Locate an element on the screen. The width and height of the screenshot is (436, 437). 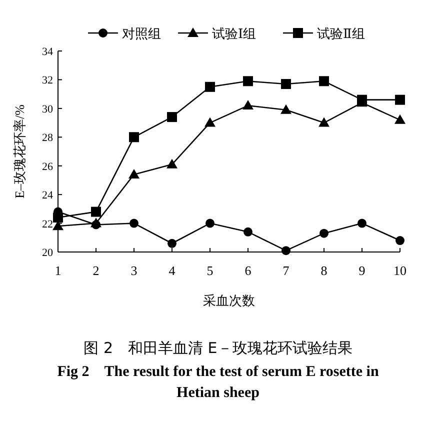
y-tick-label: 30 is located at coordinates (48, 109).